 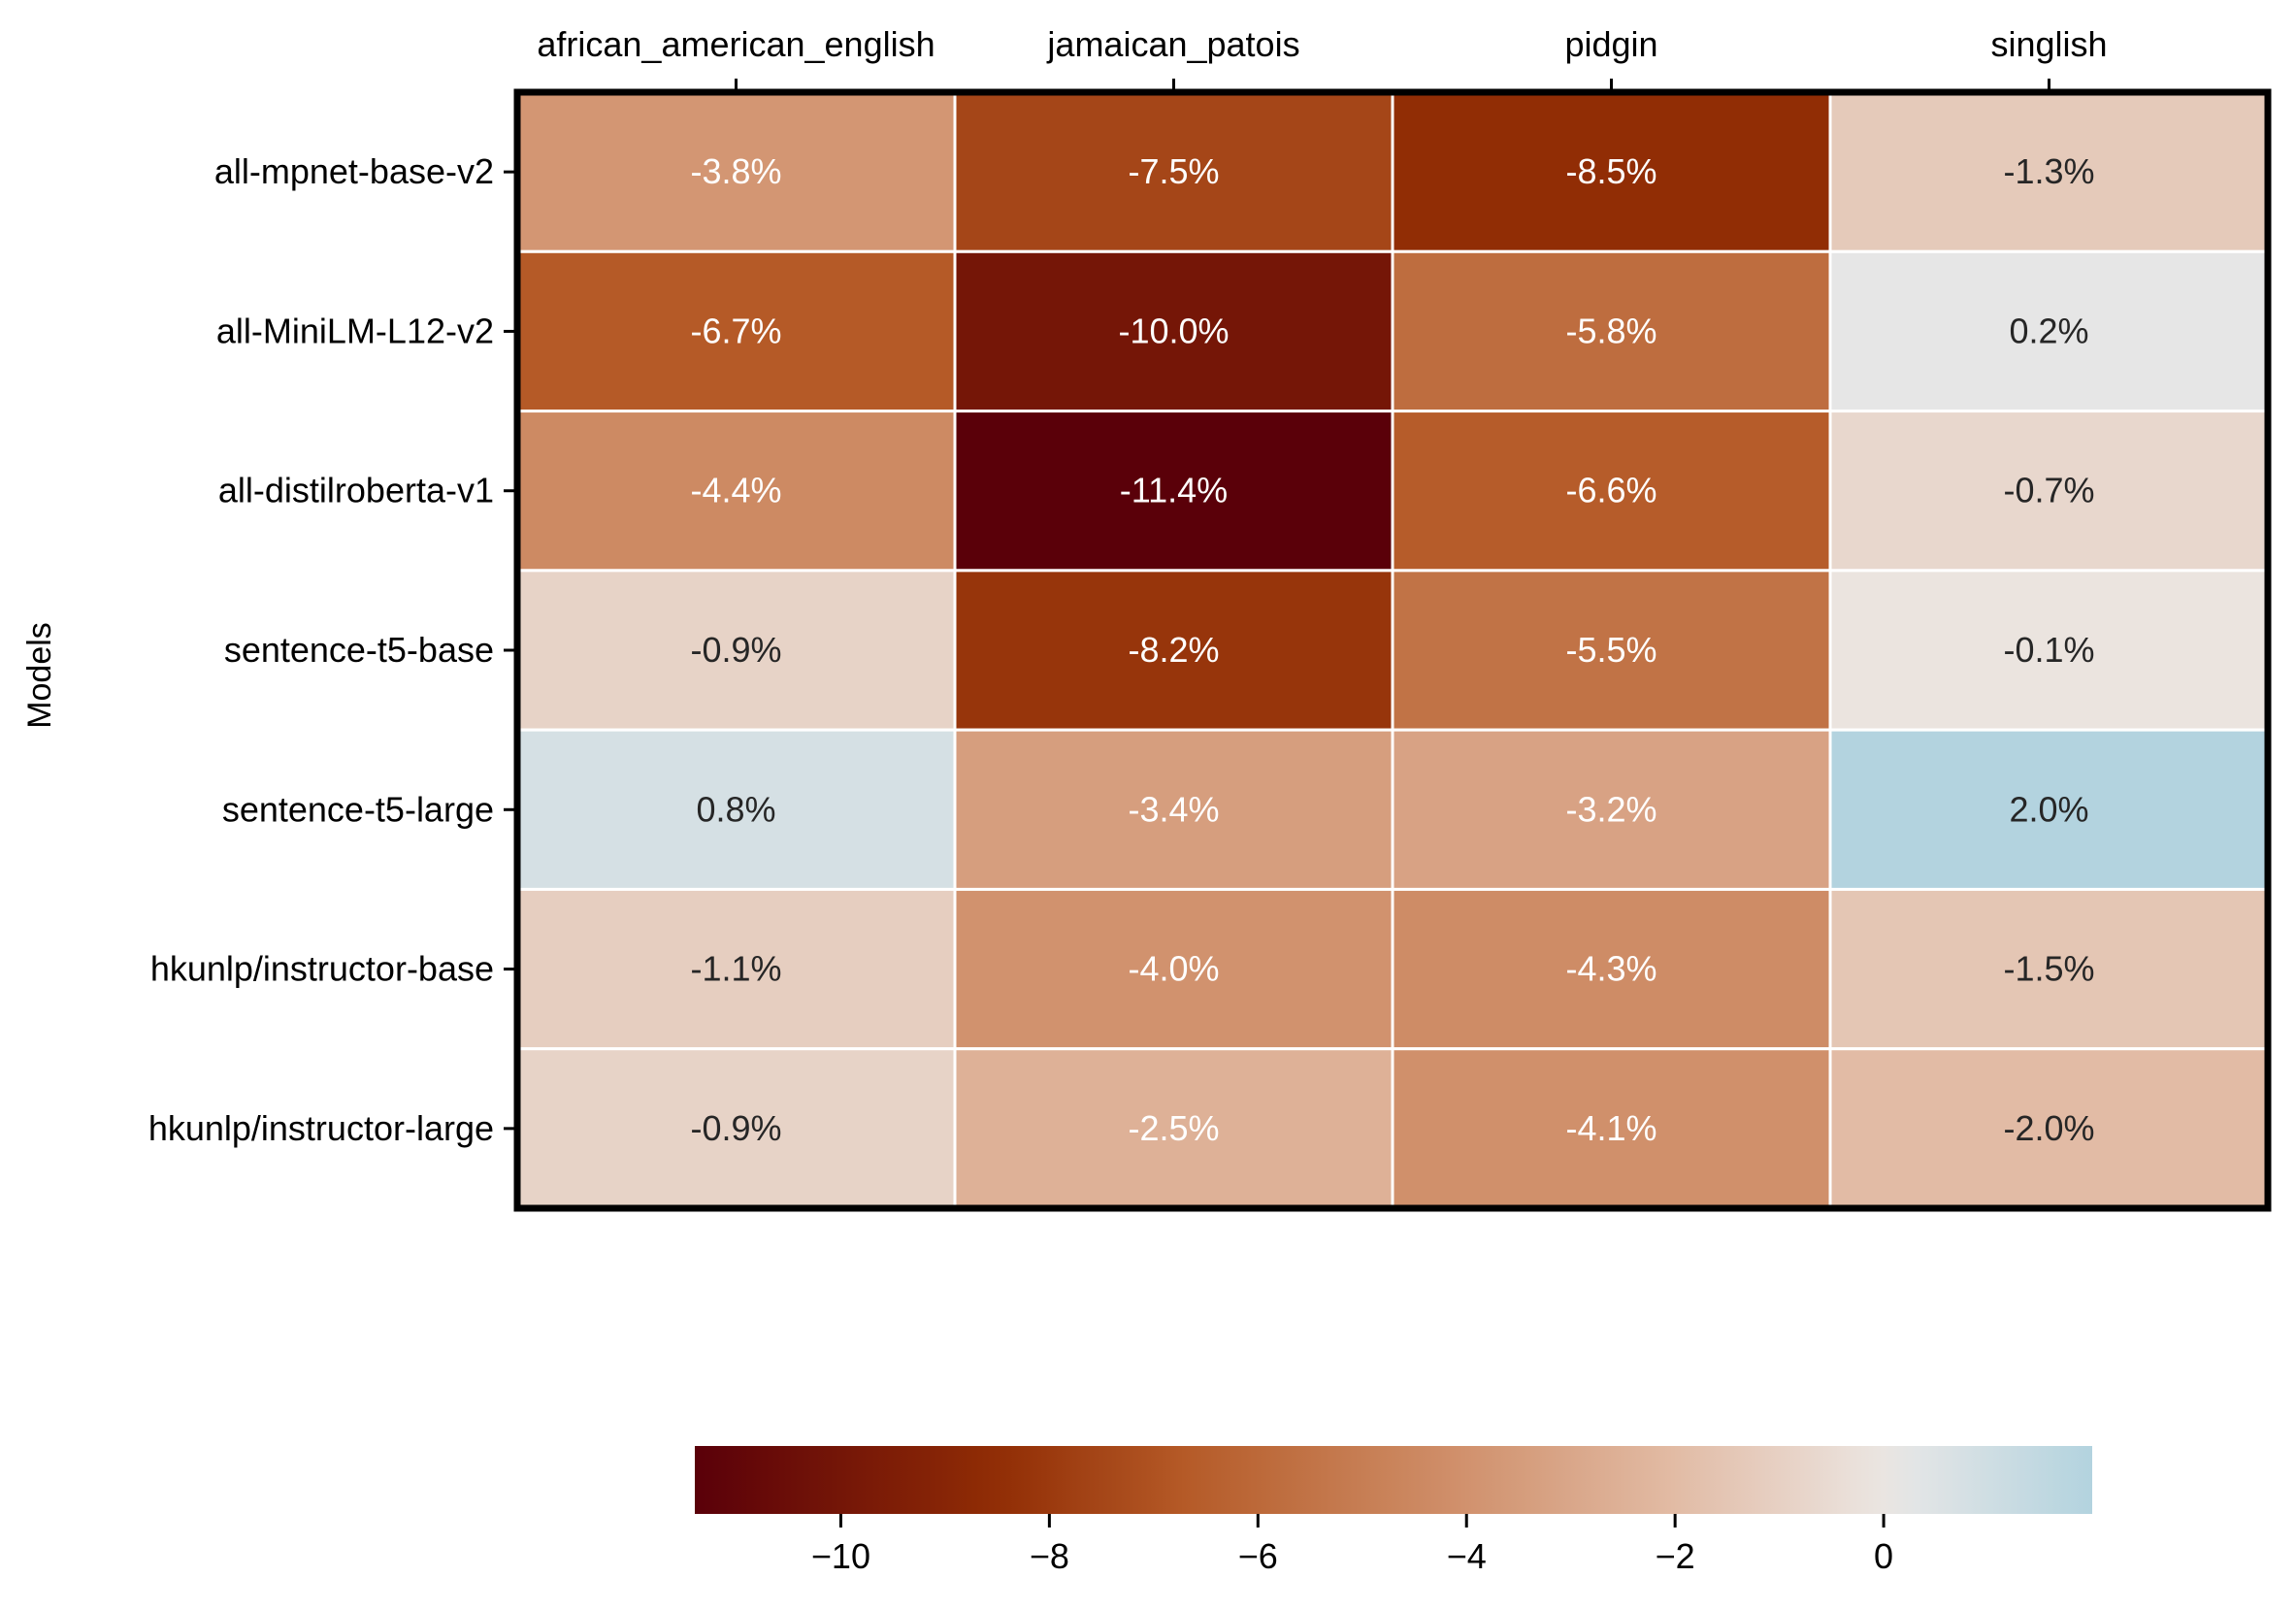 I want to click on colorbar-tick-label: 0, so click(x=1883, y=1556).